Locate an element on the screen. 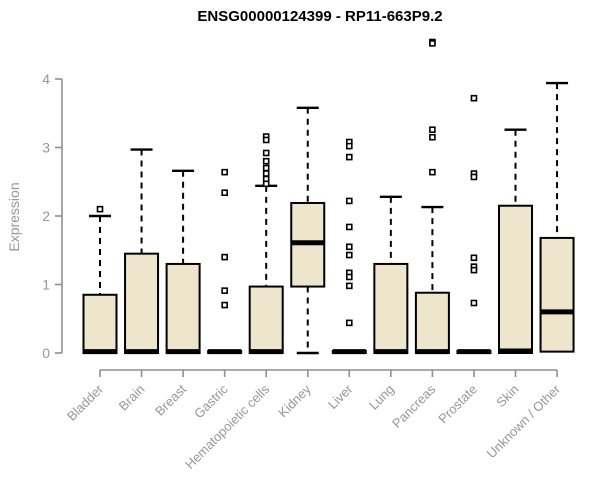 This screenshot has width=600, height=500. x-tick-label: Brain is located at coordinates (132, 398).